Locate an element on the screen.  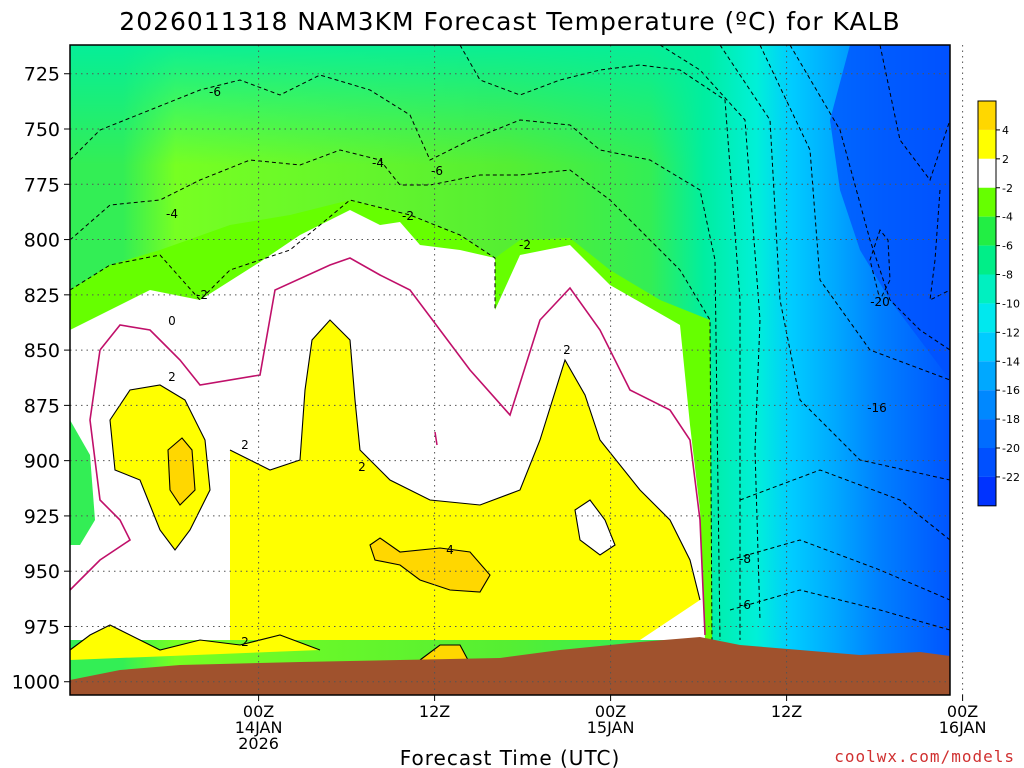
warmest-patch-left is located at coordinates (181, 471).